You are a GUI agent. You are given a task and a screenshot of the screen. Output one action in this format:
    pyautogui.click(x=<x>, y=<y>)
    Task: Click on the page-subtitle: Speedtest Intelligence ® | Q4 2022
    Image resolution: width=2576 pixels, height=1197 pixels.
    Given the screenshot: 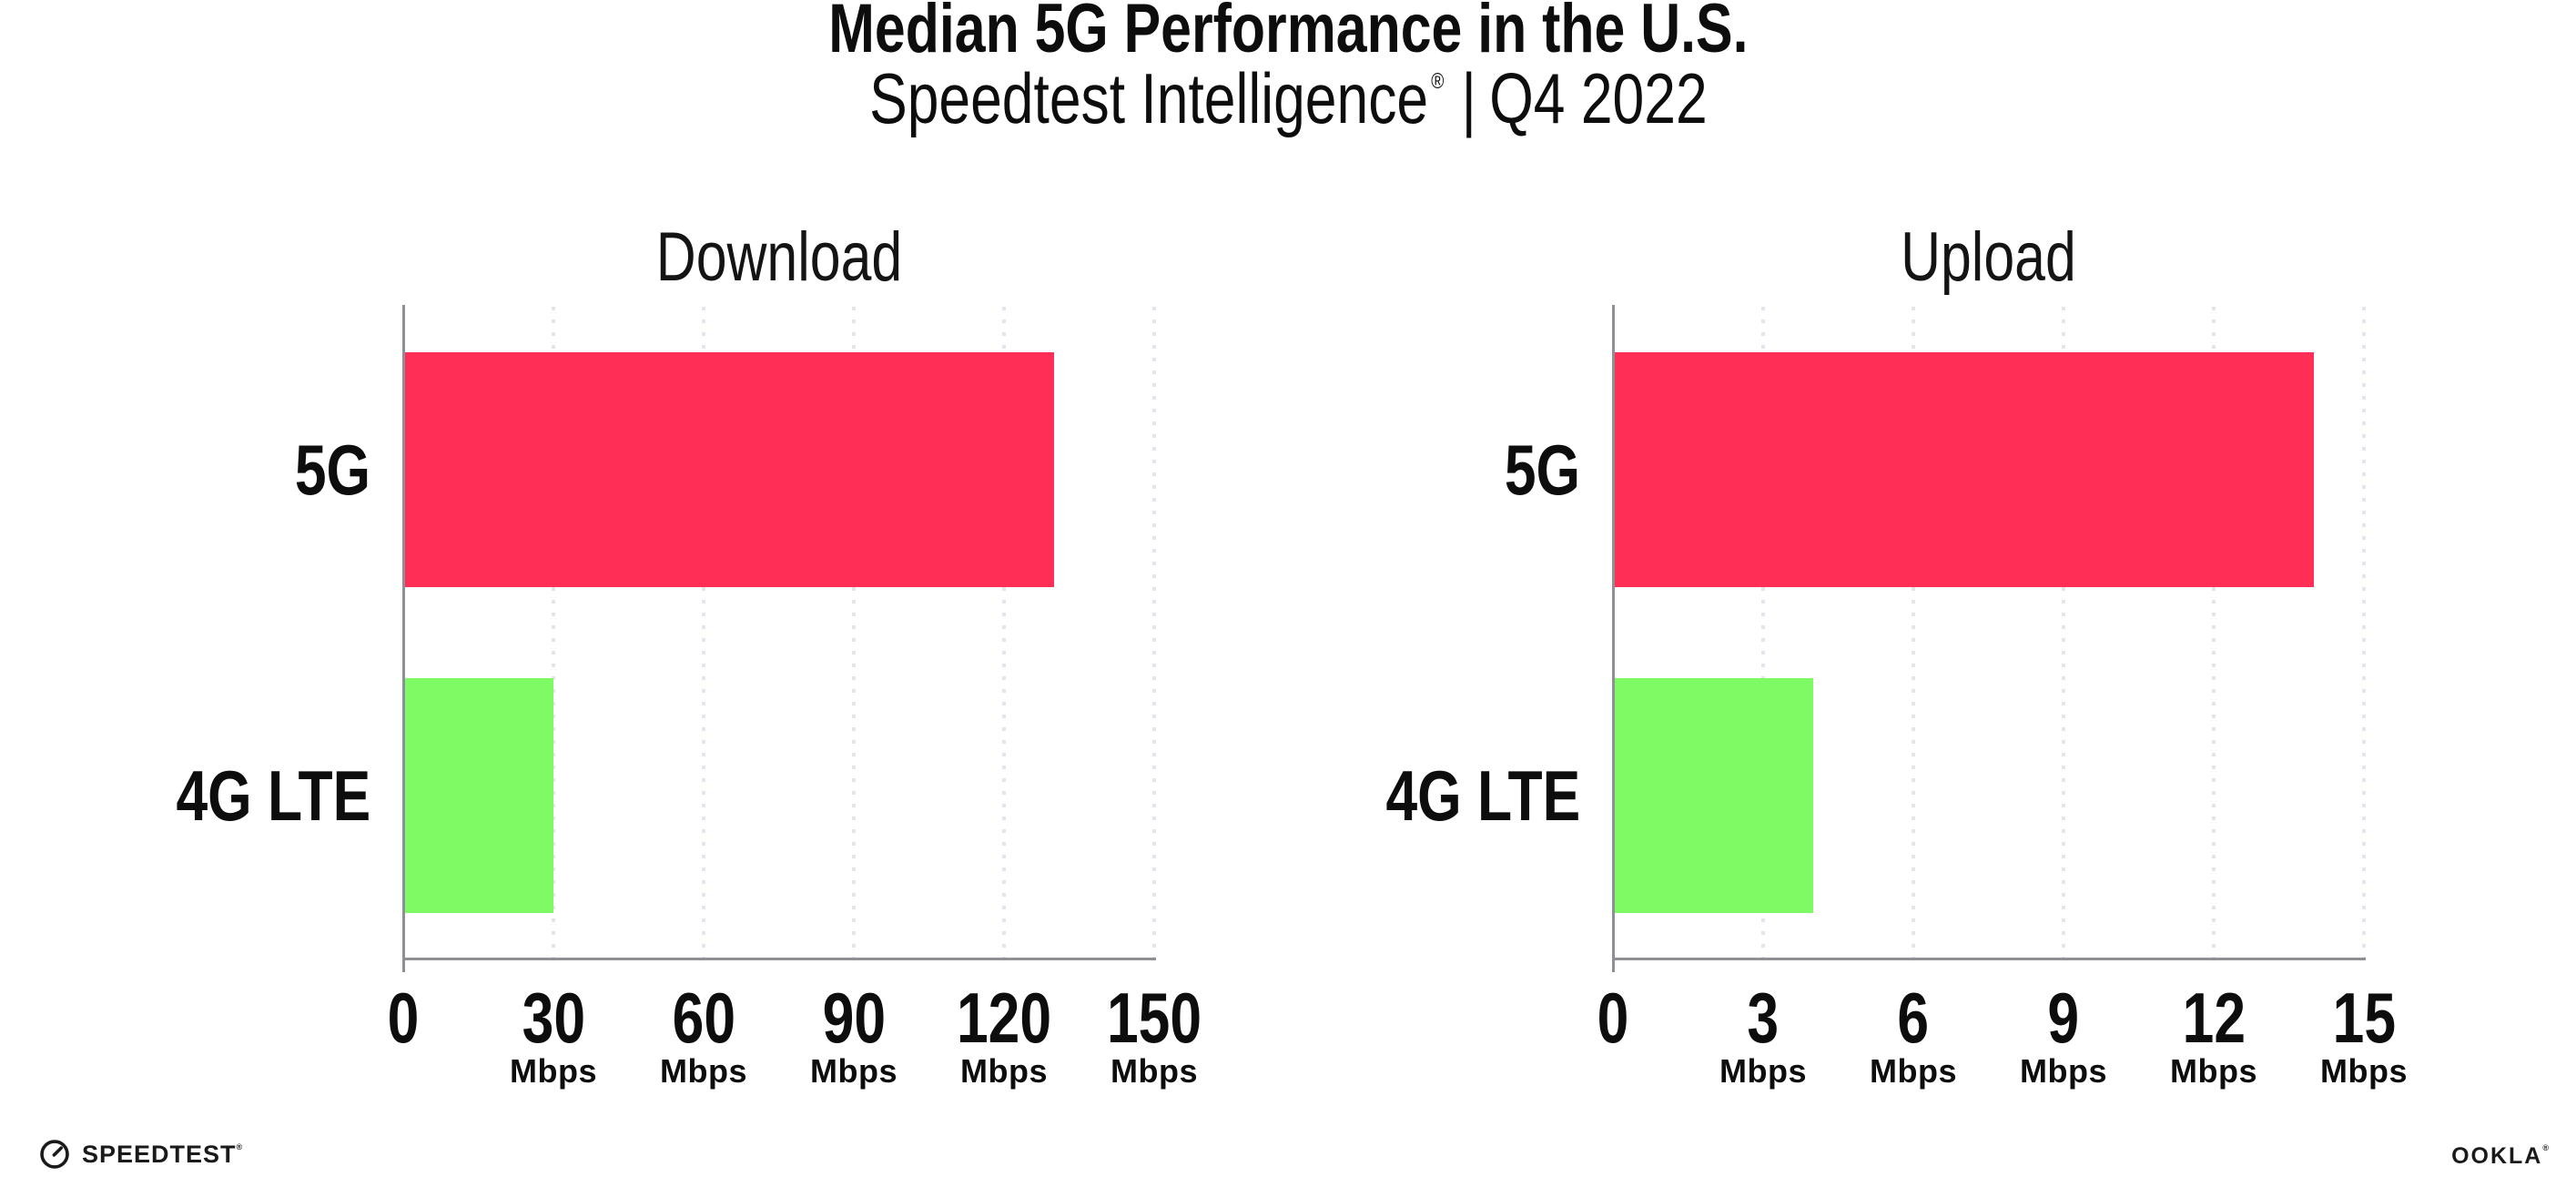 What is the action you would take?
    pyautogui.click(x=1288, y=93)
    